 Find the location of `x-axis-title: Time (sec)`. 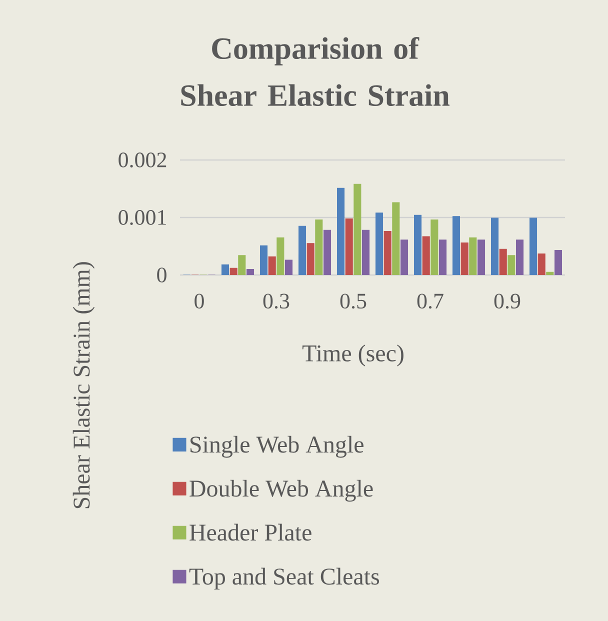

x-axis-title: Time (sec) is located at coordinates (353, 355).